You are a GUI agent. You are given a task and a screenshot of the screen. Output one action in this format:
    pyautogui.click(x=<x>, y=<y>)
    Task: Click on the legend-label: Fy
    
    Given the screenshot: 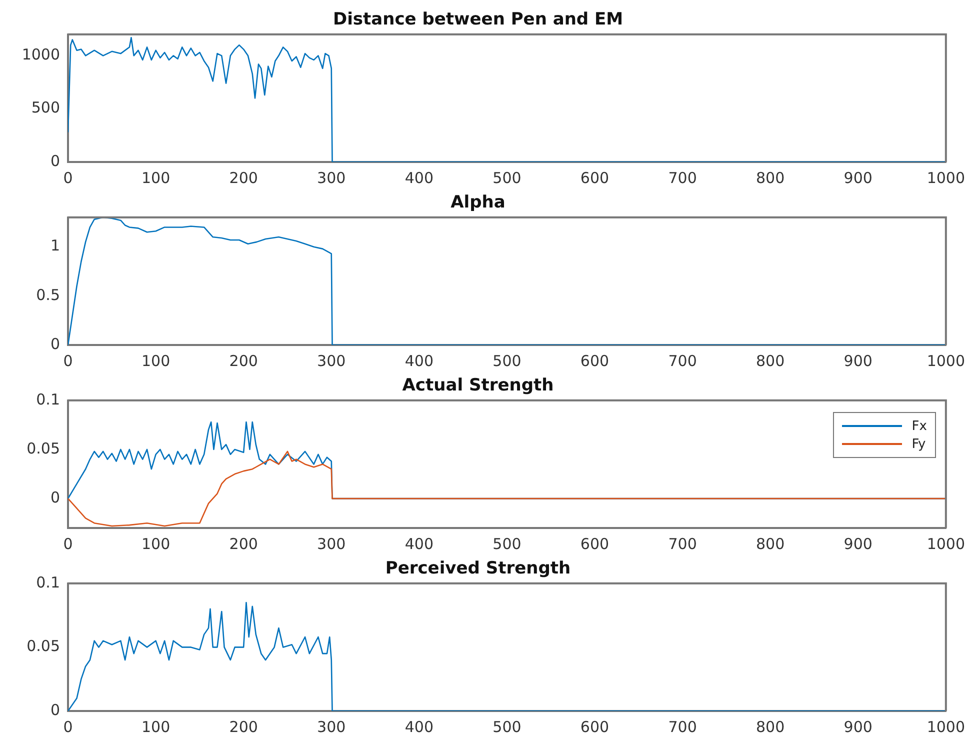 What is the action you would take?
    pyautogui.click(x=919, y=444)
    